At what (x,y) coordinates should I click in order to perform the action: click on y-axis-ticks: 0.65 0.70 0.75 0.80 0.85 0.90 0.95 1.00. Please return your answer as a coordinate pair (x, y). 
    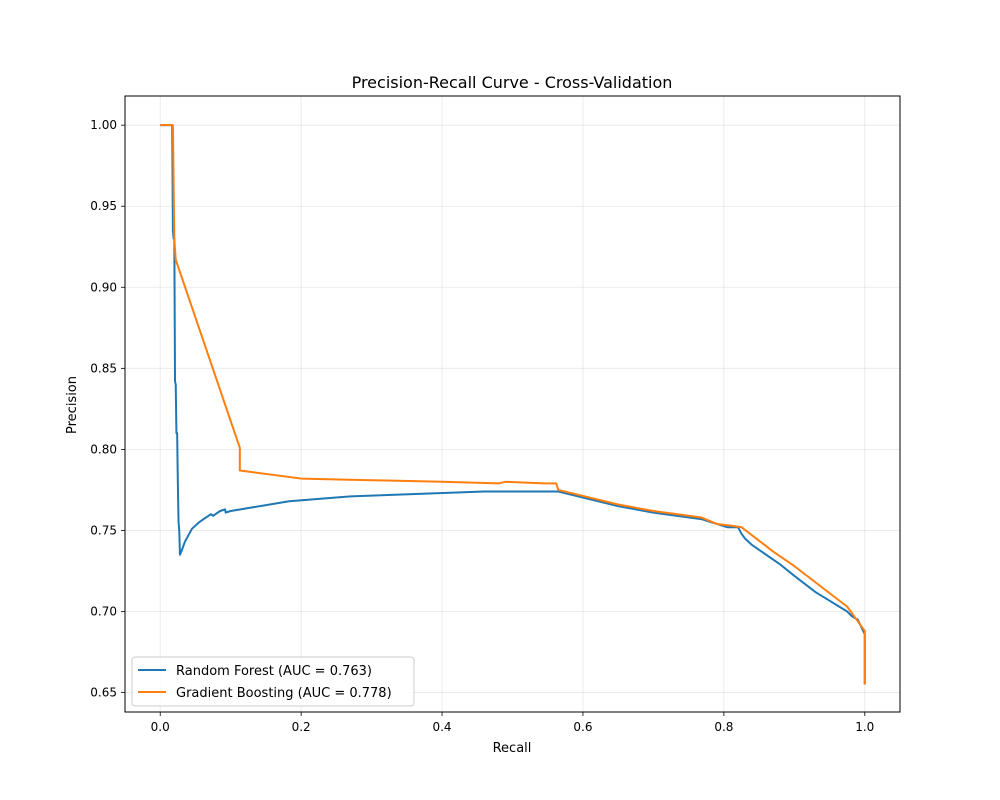
    Looking at the image, I should click on (107, 409).